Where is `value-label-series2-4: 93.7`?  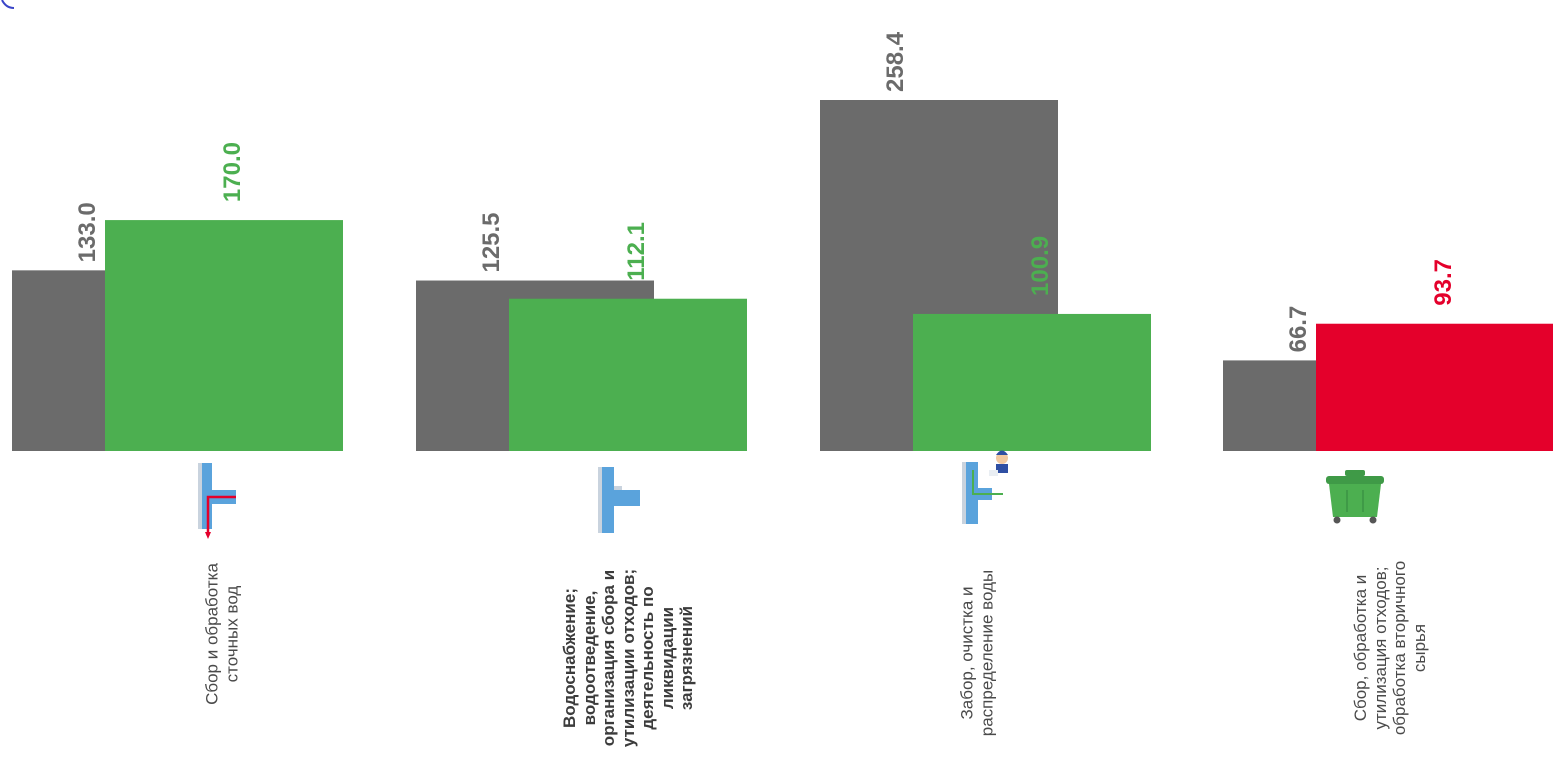 value-label-series2-4: 93.7 is located at coordinates (1443, 282).